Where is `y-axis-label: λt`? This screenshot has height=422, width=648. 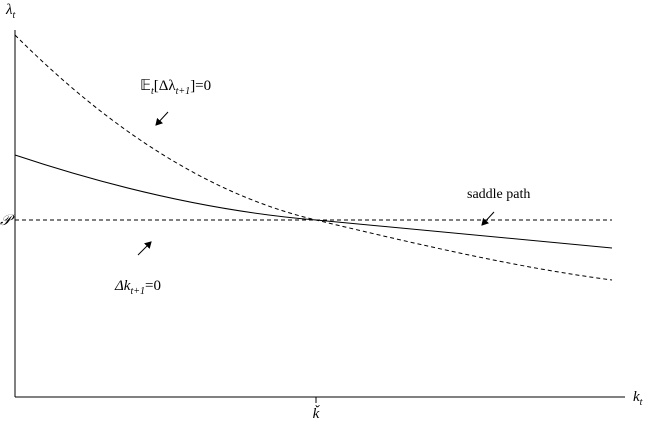 y-axis-label: λt is located at coordinates (10, 11).